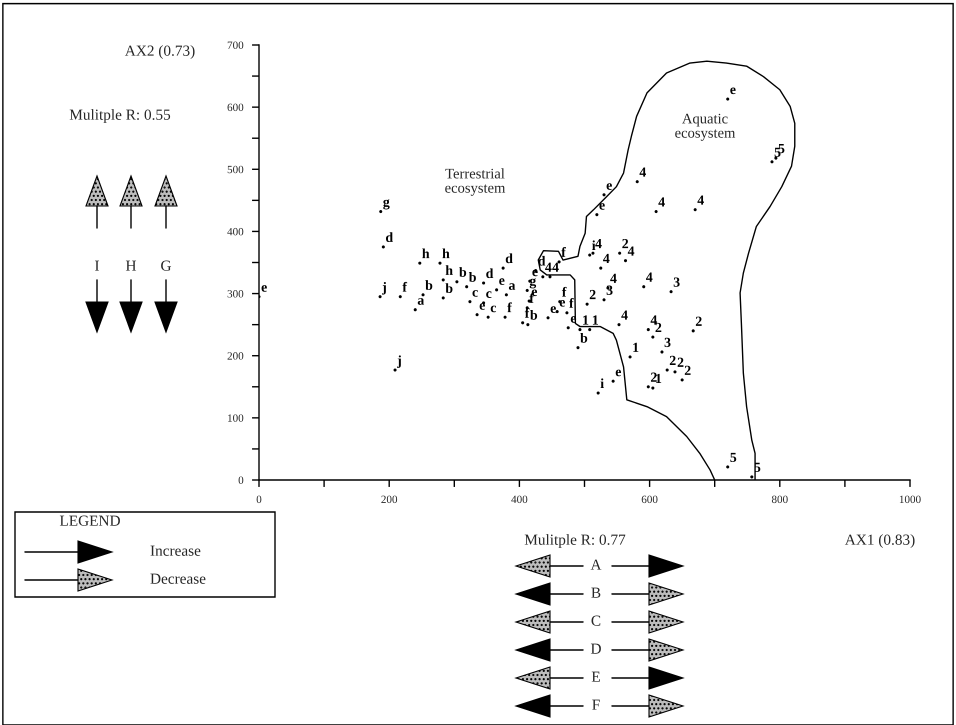  Describe the element at coordinates (131, 265) in the screenshot. I see `text: H` at that location.